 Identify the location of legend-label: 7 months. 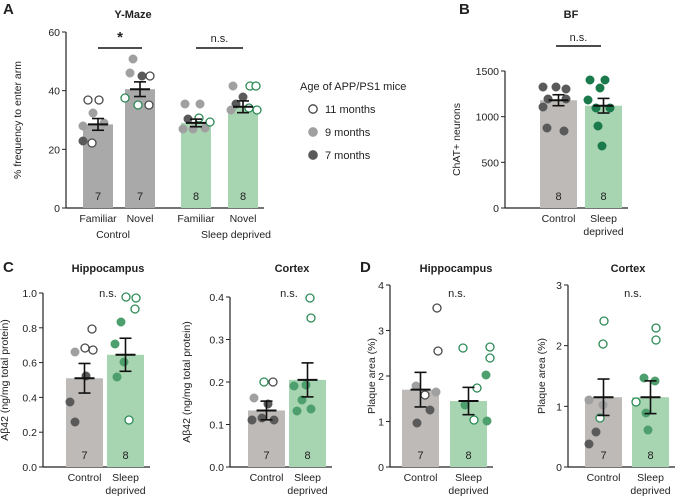
(348, 156).